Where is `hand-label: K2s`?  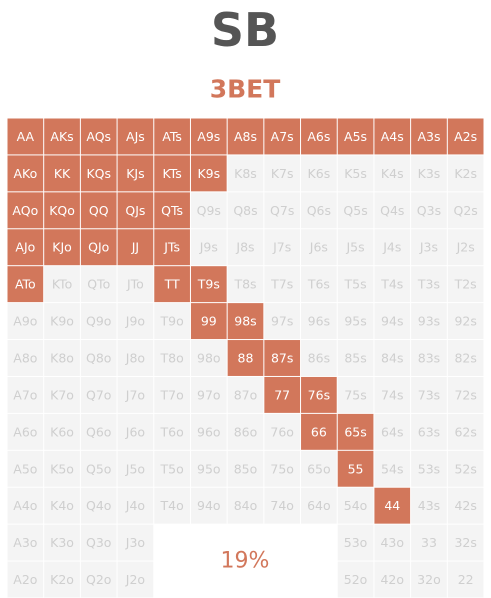 hand-label: K2s is located at coordinates (465, 173).